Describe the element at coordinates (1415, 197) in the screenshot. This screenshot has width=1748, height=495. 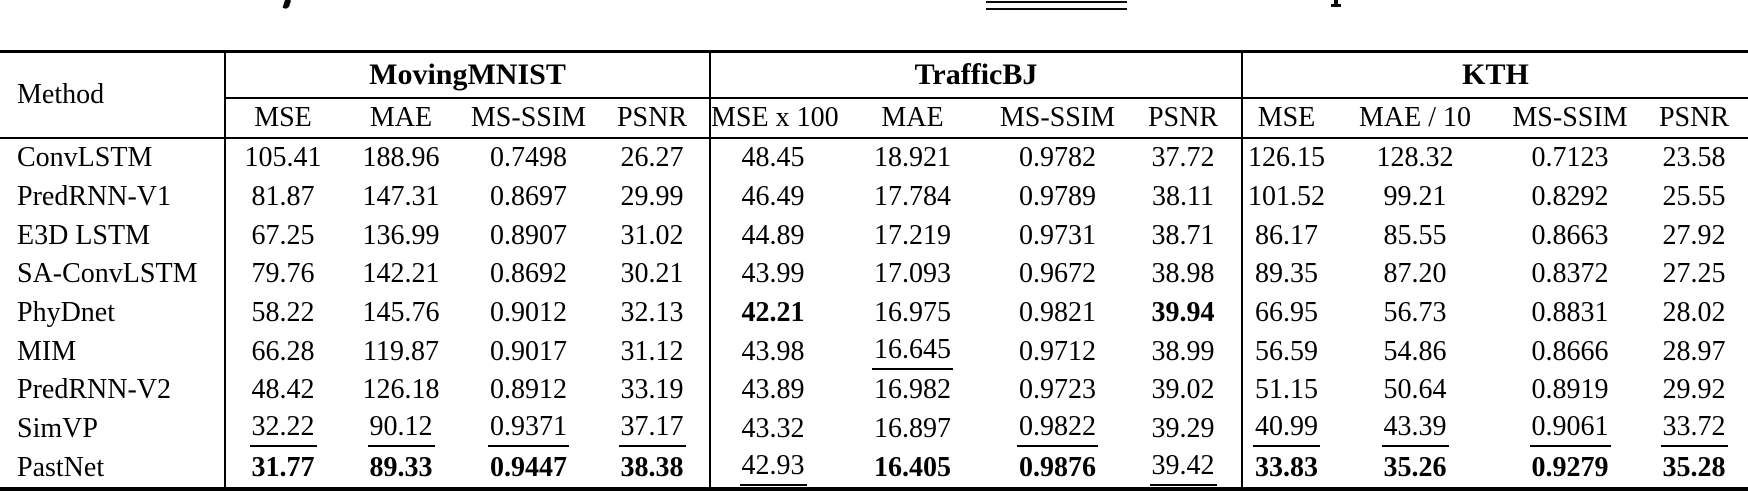
I see `metric-value: 99.21` at that location.